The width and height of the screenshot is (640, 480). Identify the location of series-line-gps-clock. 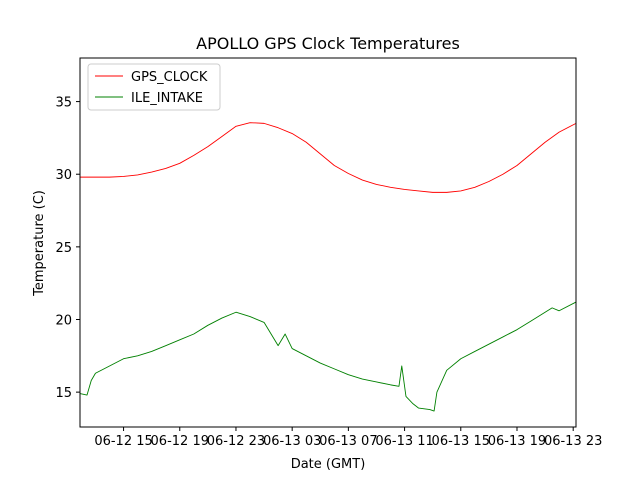
(328, 157).